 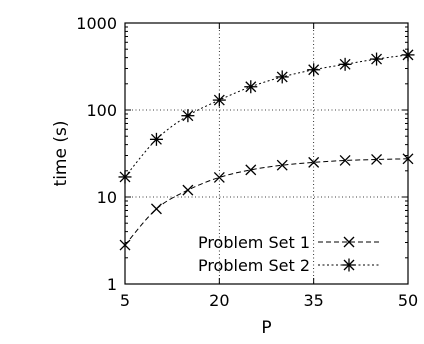 What do you see at coordinates (219, 300) in the screenshot?
I see `x-tick-label: 20` at bounding box center [219, 300].